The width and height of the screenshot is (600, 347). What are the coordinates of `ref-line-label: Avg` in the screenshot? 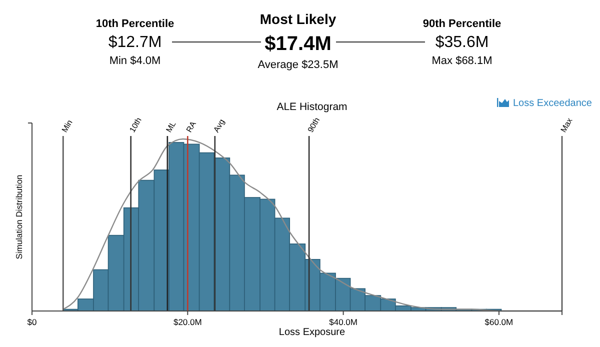 It's located at (219, 126).